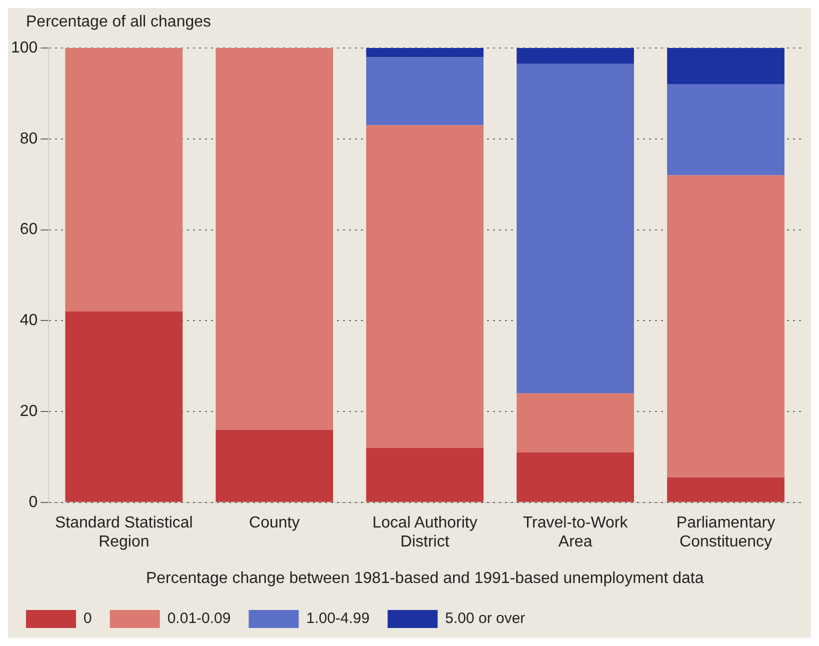 The width and height of the screenshot is (819, 646). What do you see at coordinates (274, 523) in the screenshot?
I see `x-tick-label: County` at bounding box center [274, 523].